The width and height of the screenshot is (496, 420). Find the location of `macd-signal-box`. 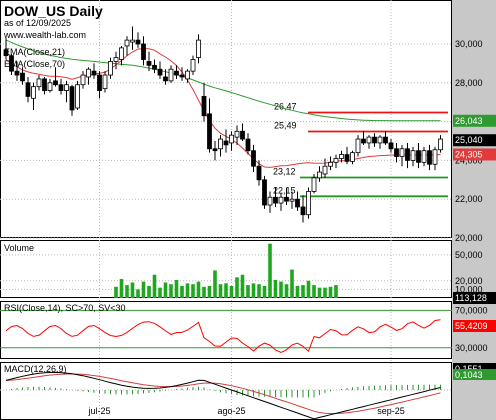

macd-signal-box is located at coordinates (474, 374).